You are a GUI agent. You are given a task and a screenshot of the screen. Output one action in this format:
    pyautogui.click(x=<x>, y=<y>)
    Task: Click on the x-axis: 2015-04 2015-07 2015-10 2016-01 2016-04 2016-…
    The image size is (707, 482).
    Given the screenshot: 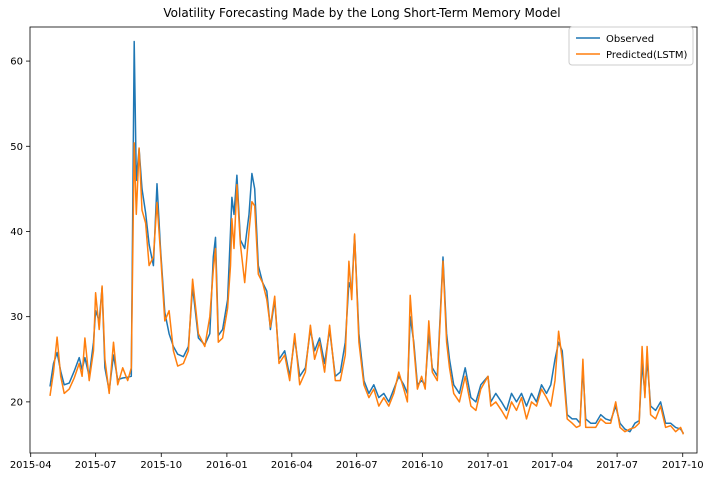 What is the action you would take?
    pyautogui.click(x=357, y=462)
    